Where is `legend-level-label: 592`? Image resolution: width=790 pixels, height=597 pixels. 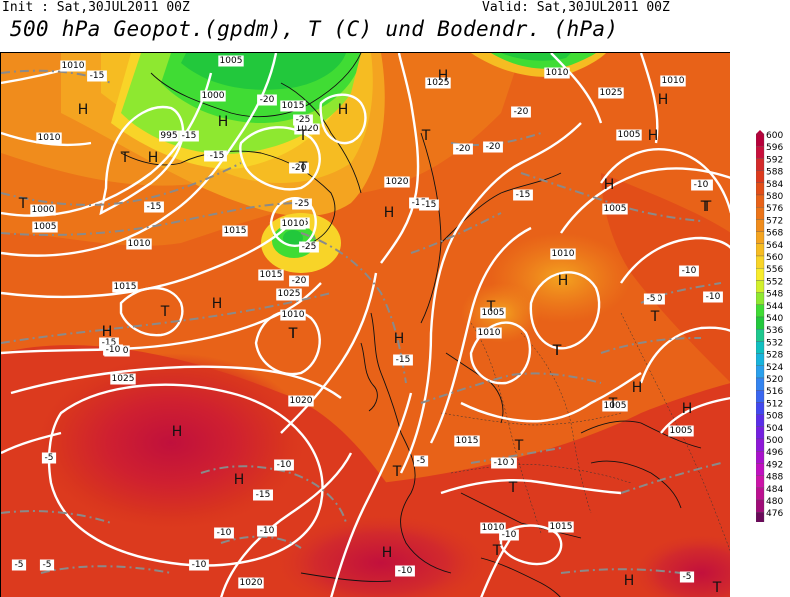 legend-level-label: 592 is located at coordinates (774, 160).